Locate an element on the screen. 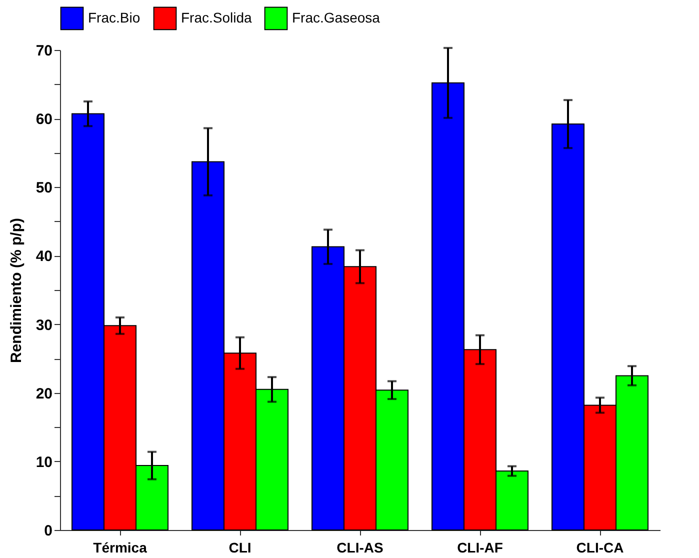 Image resolution: width=699 pixels, height=558 pixels. y-tick-label: 50 is located at coordinates (44, 188).